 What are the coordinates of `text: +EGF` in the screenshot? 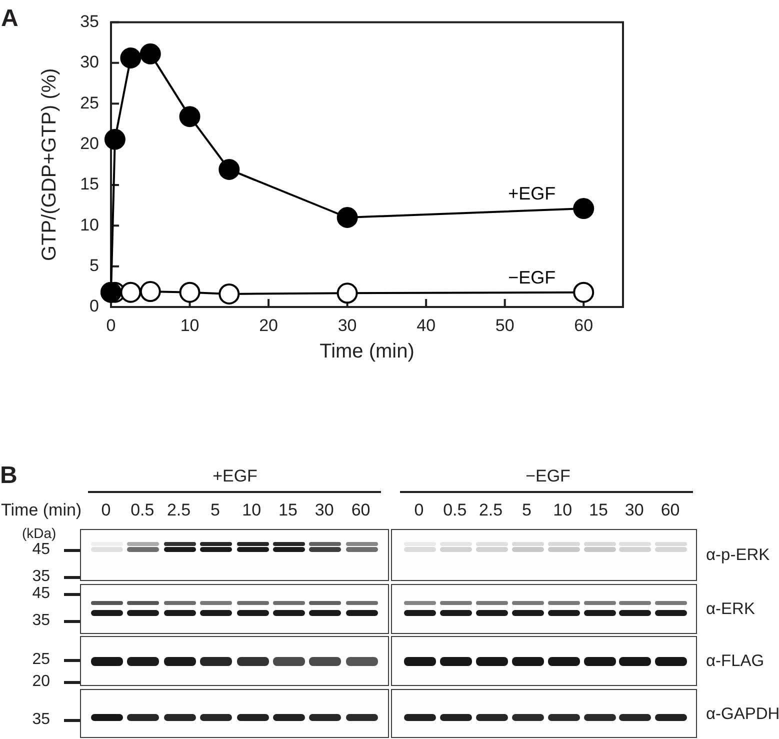 It's located at (235, 476).